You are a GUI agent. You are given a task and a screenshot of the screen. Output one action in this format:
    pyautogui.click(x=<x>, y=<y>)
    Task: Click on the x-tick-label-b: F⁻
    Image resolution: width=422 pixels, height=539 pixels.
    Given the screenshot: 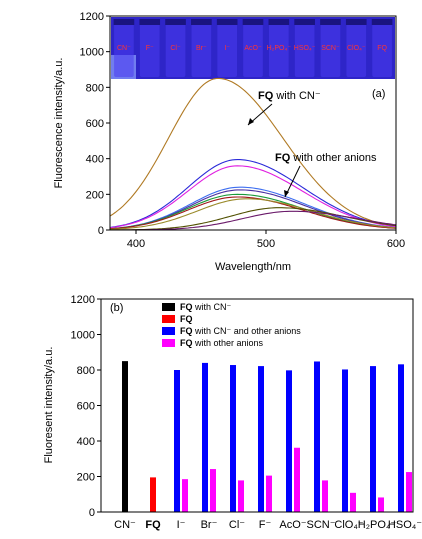 What is the action you would take?
    pyautogui.click(x=265, y=525)
    